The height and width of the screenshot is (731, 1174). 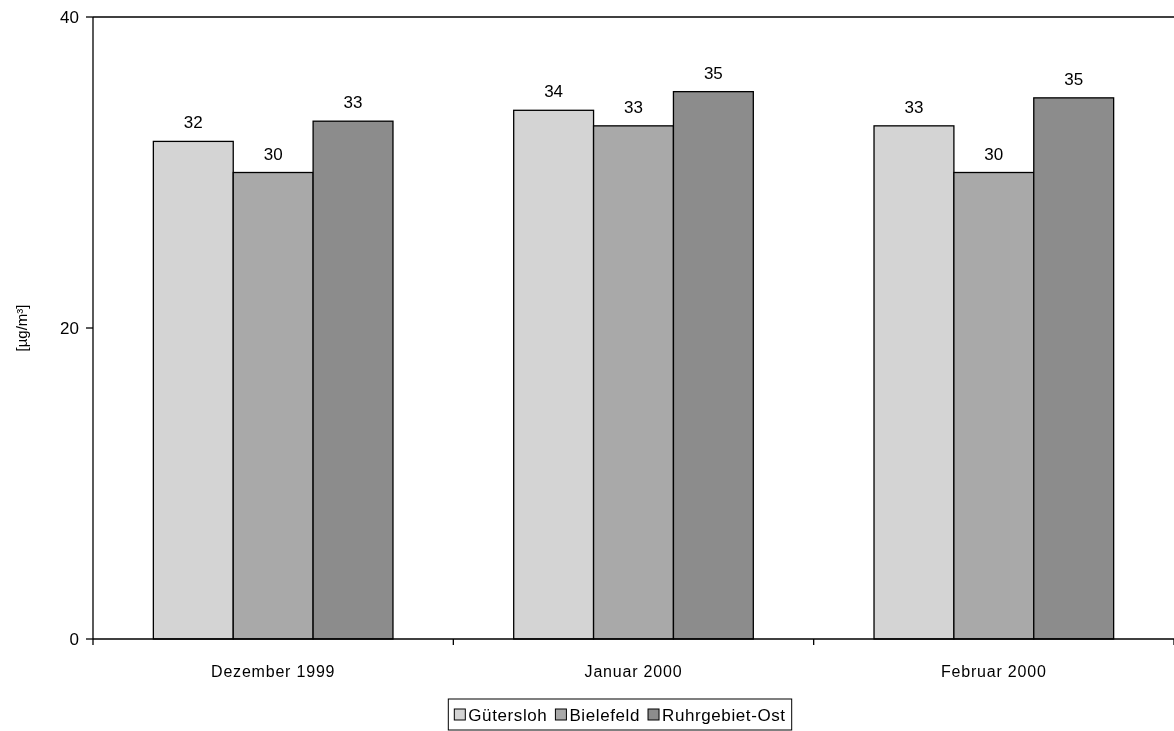 What do you see at coordinates (22, 328) in the screenshot?
I see `y-axis-title: [µg/m³]` at bounding box center [22, 328].